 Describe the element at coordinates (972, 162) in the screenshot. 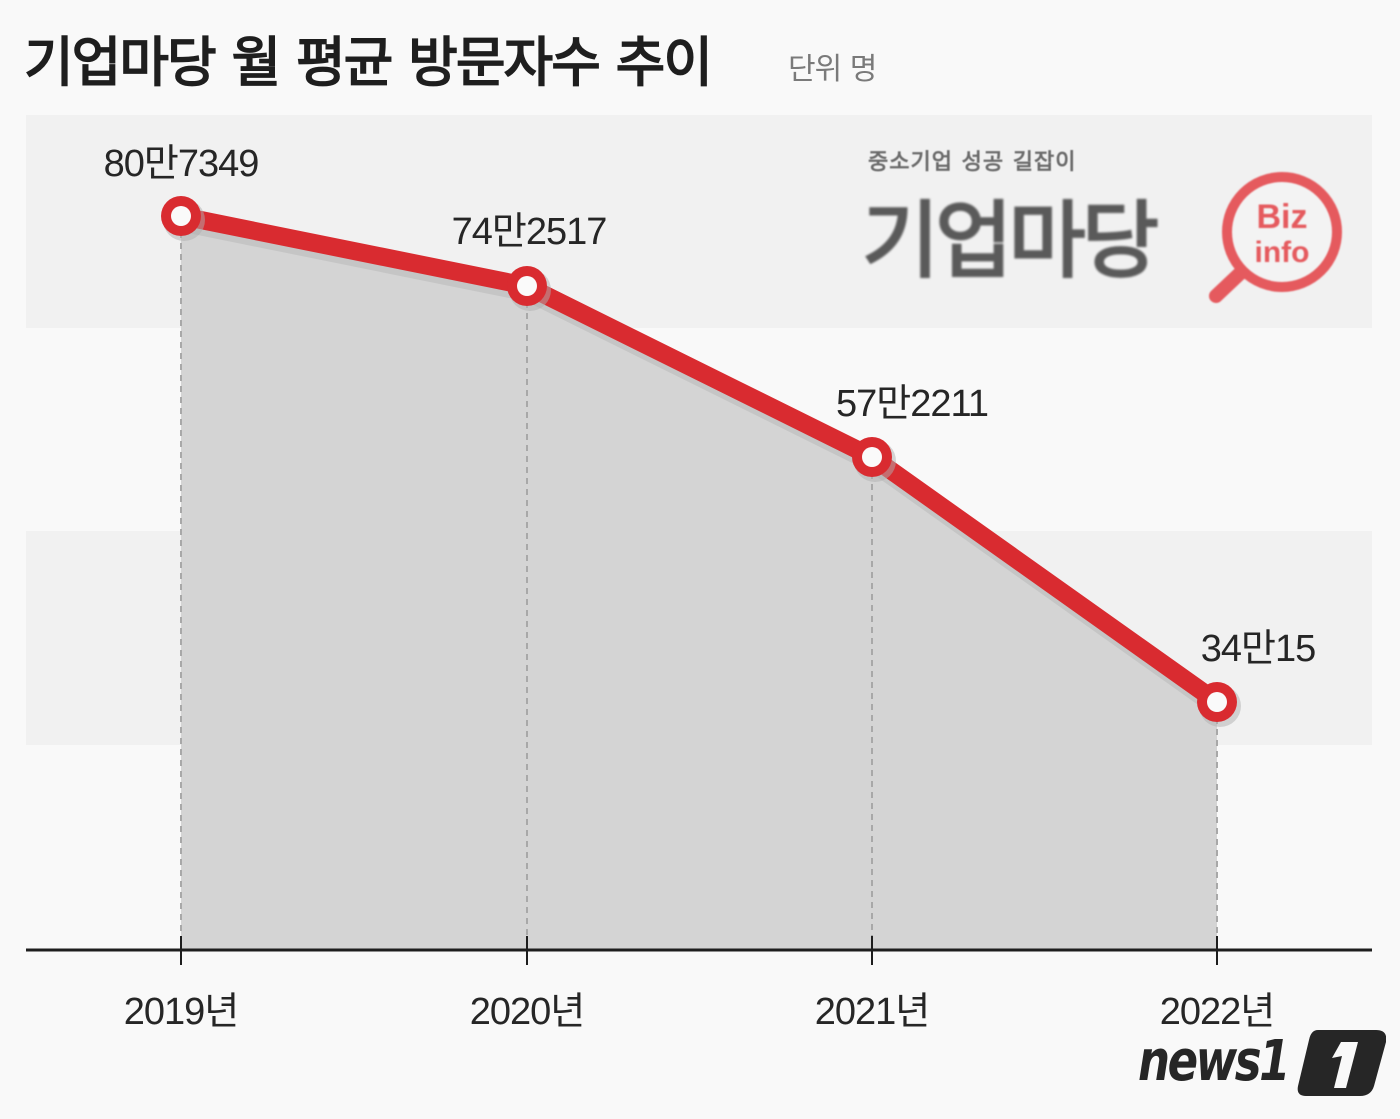

I see `logo-tagline: 중소기업 성공 길잡이` at that location.